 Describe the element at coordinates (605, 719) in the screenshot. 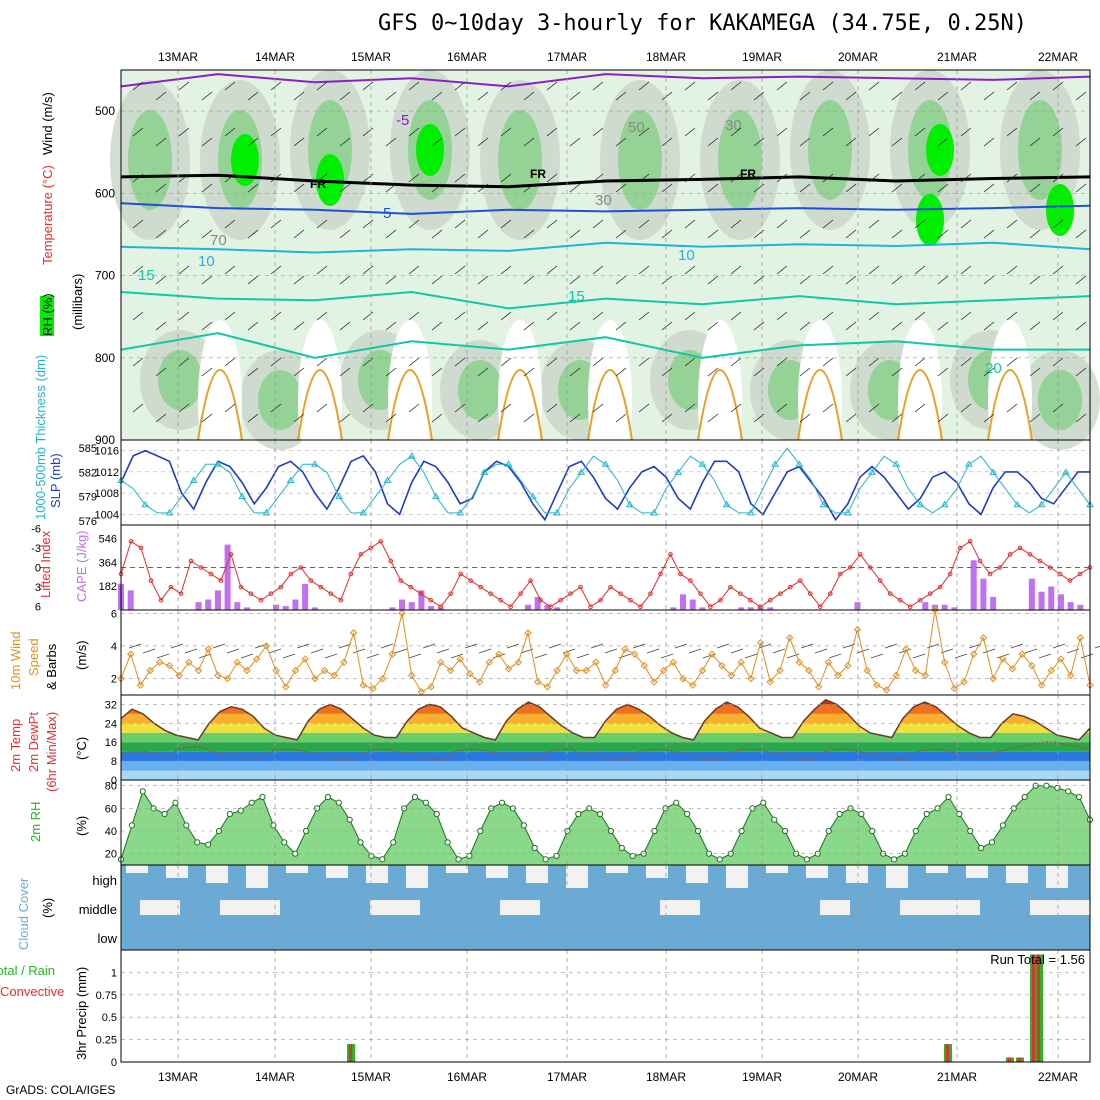

I see `temp-line` at that location.